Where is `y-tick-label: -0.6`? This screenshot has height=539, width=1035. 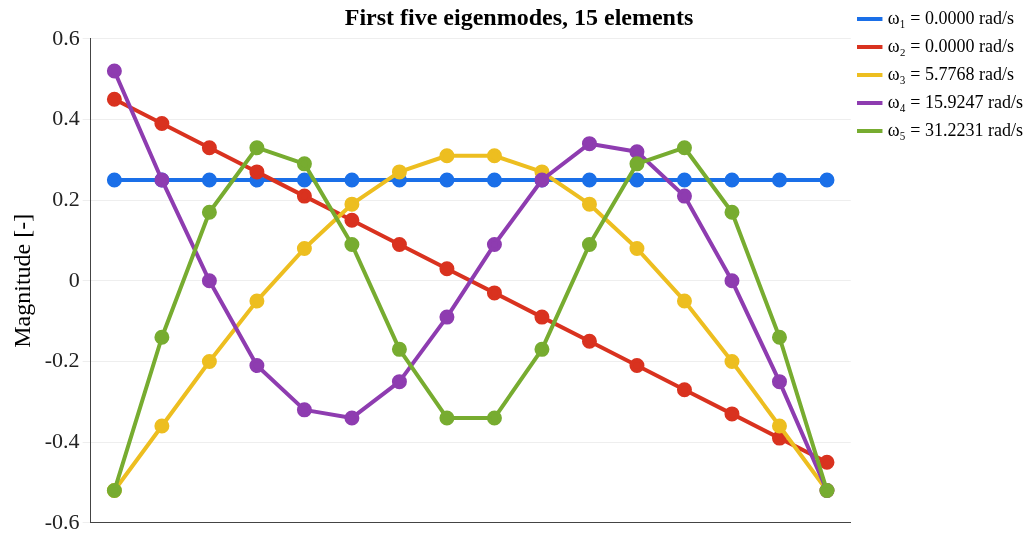 y-tick-label: -0.6 is located at coordinates (62, 521).